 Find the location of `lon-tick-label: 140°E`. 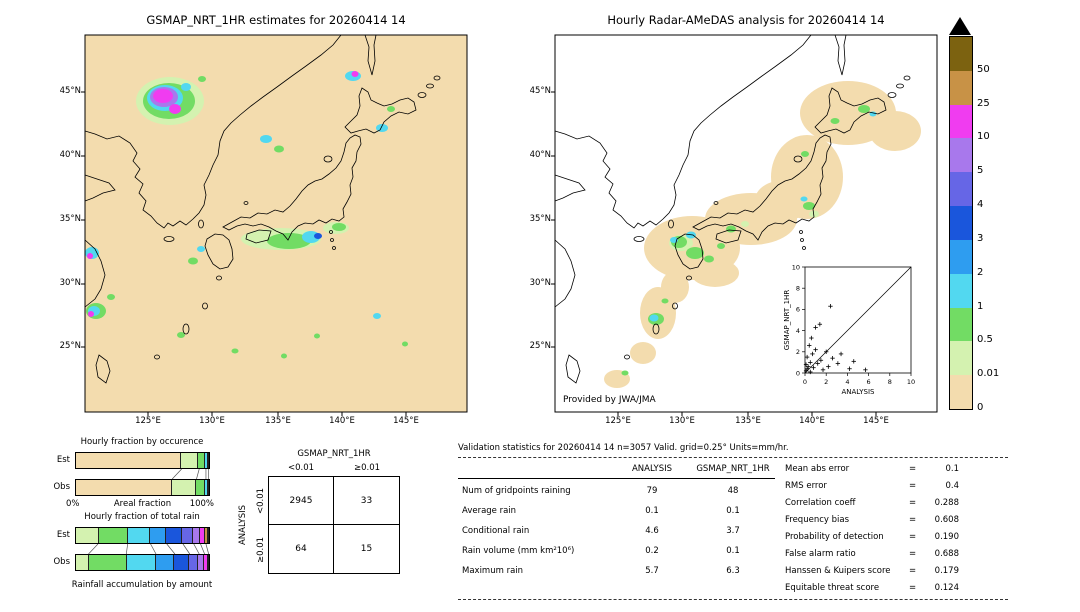

lon-tick-label: 140°E is located at coordinates (812, 421).